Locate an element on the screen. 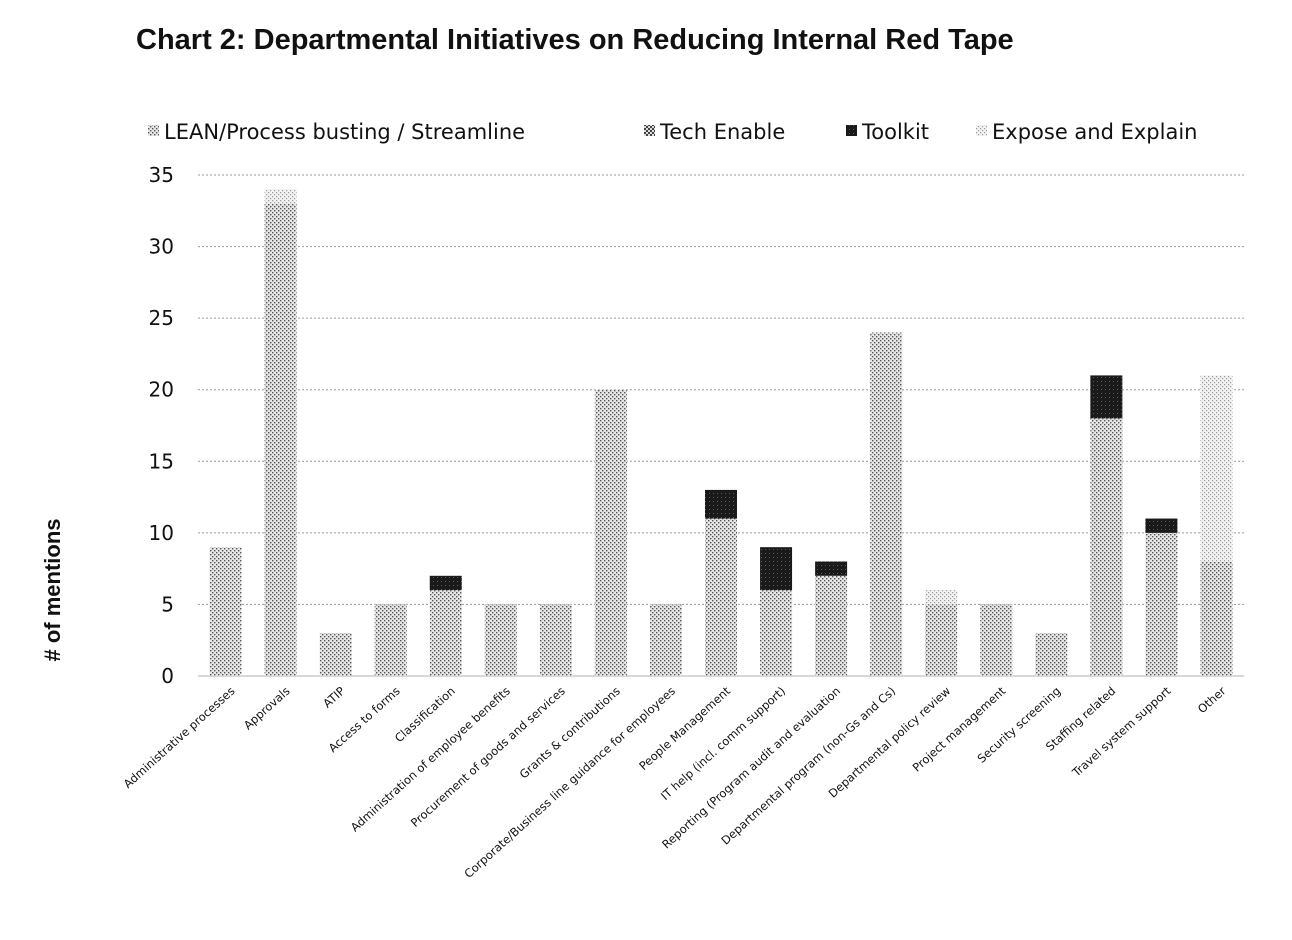  bar-lean-process-busting-streamline-project-management is located at coordinates (996, 640).